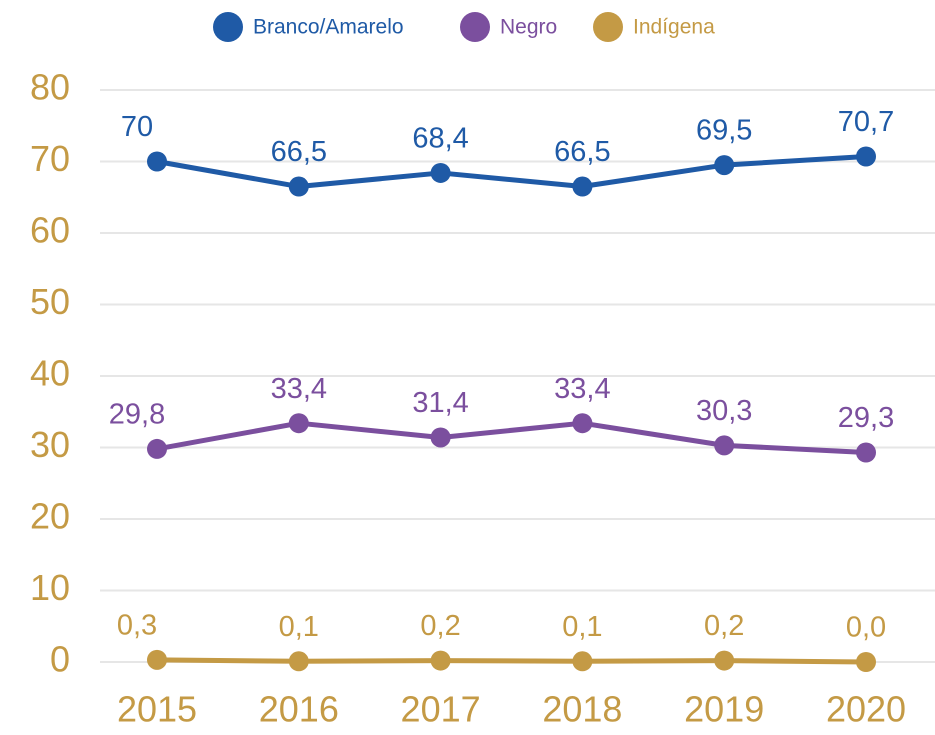 This screenshot has width=935, height=735. I want to click on legend-label: Negro, so click(528, 27).